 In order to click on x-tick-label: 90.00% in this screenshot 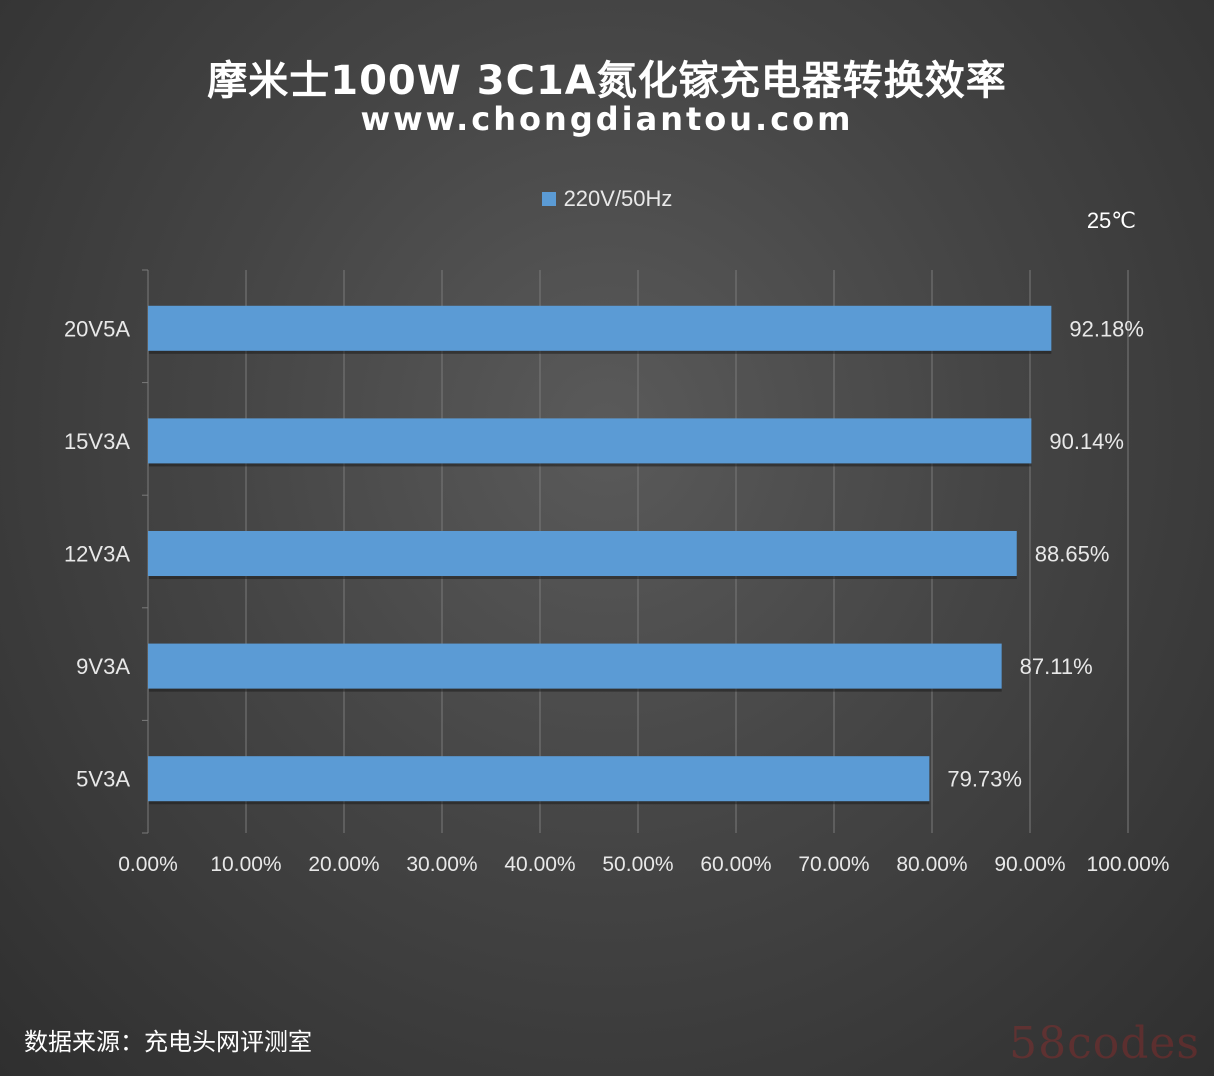, I will do `click(1029, 864)`.